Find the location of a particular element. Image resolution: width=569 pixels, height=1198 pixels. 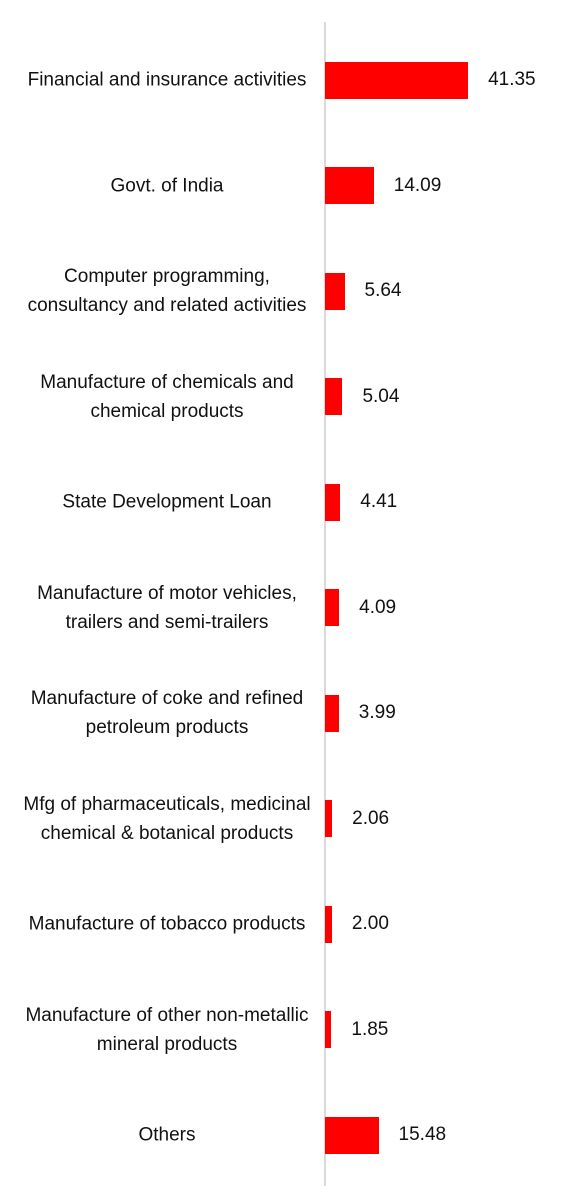

value-label: 5.64 is located at coordinates (383, 290).